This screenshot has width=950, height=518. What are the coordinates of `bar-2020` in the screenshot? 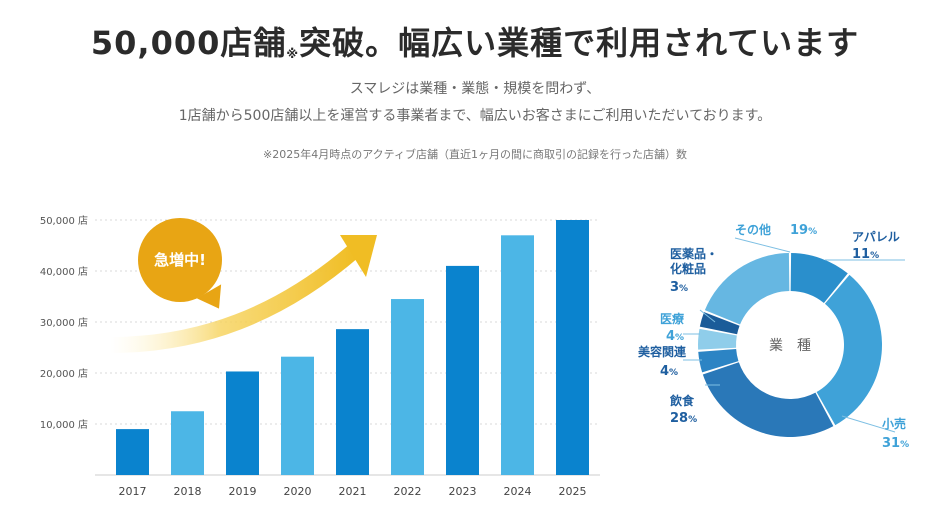 It's located at (297, 415).